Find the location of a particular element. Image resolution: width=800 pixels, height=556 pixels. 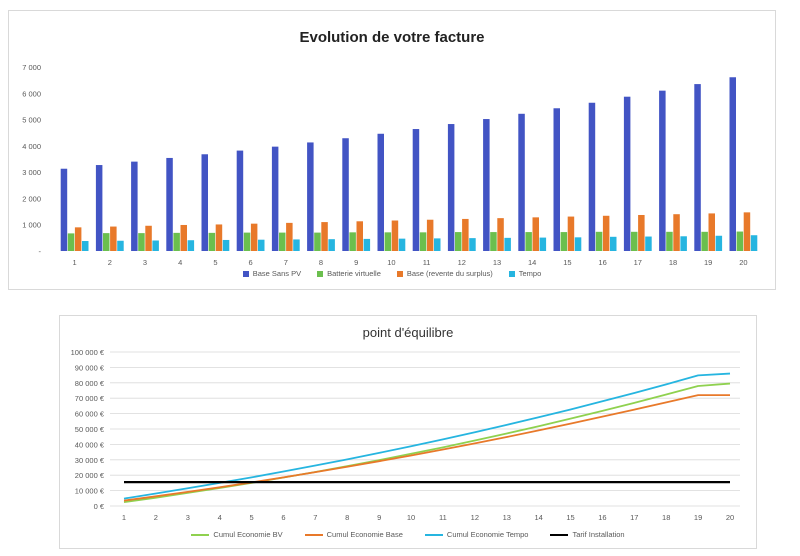

legend-swatch-base-sans-pv is located at coordinates (245, 273).